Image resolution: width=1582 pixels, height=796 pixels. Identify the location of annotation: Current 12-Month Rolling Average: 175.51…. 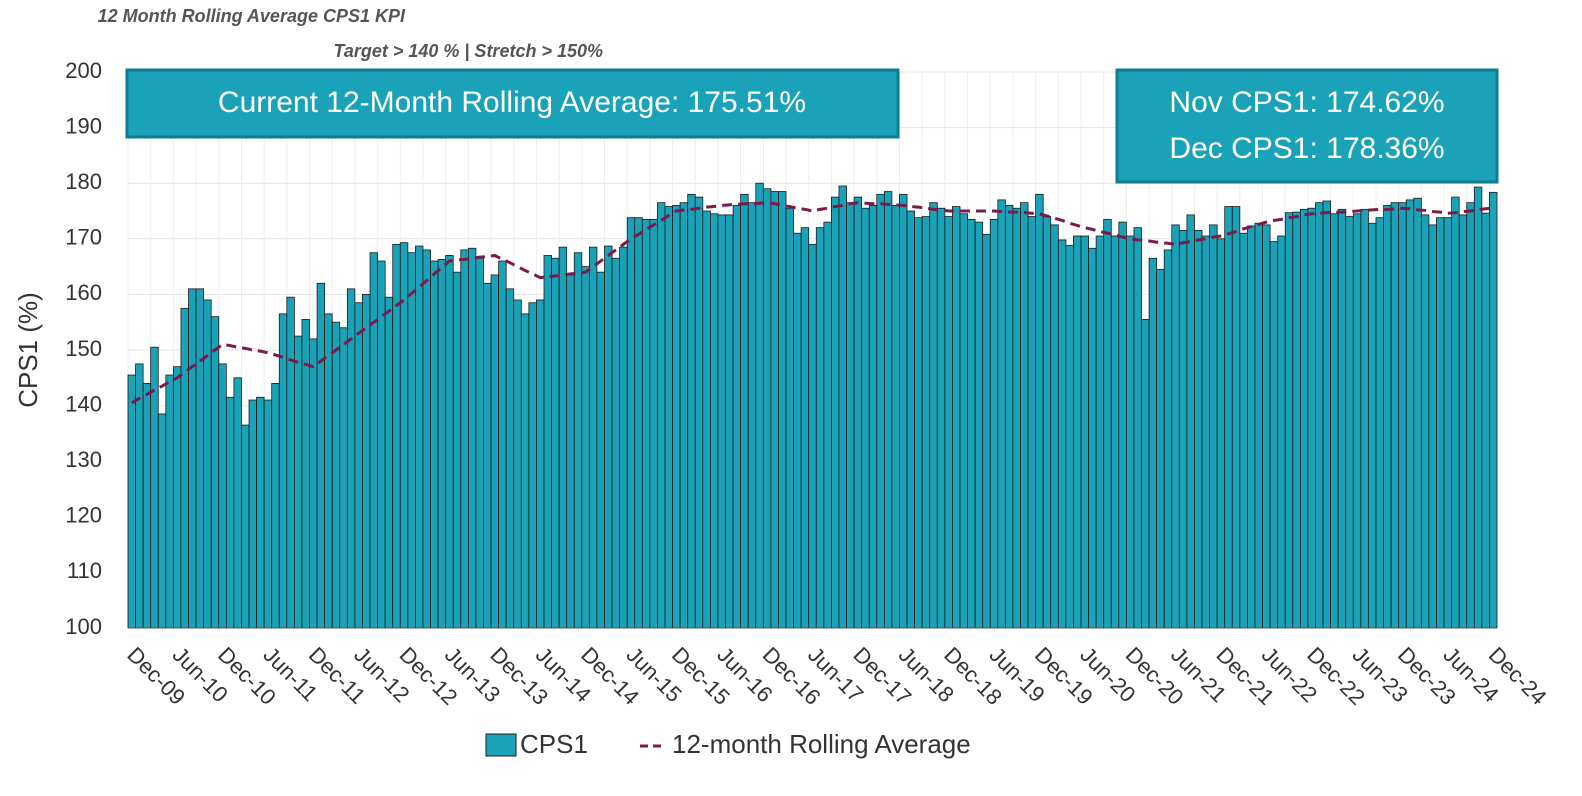
(512, 102).